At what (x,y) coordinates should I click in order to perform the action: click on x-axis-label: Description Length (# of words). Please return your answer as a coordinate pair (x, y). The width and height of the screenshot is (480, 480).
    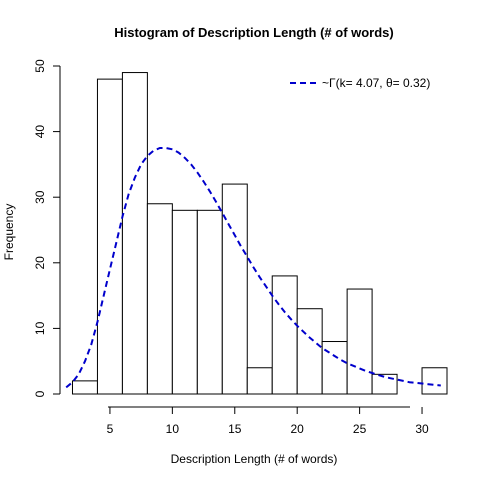
    Looking at the image, I should click on (254, 459).